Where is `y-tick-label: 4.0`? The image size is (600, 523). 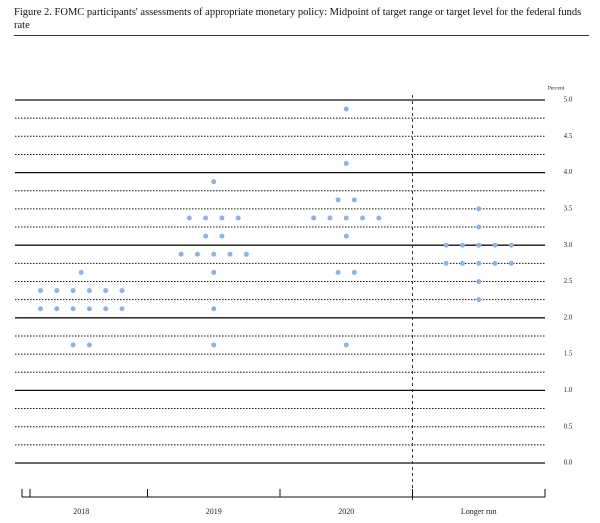
y-tick-label: 4.0 is located at coordinates (568, 172).